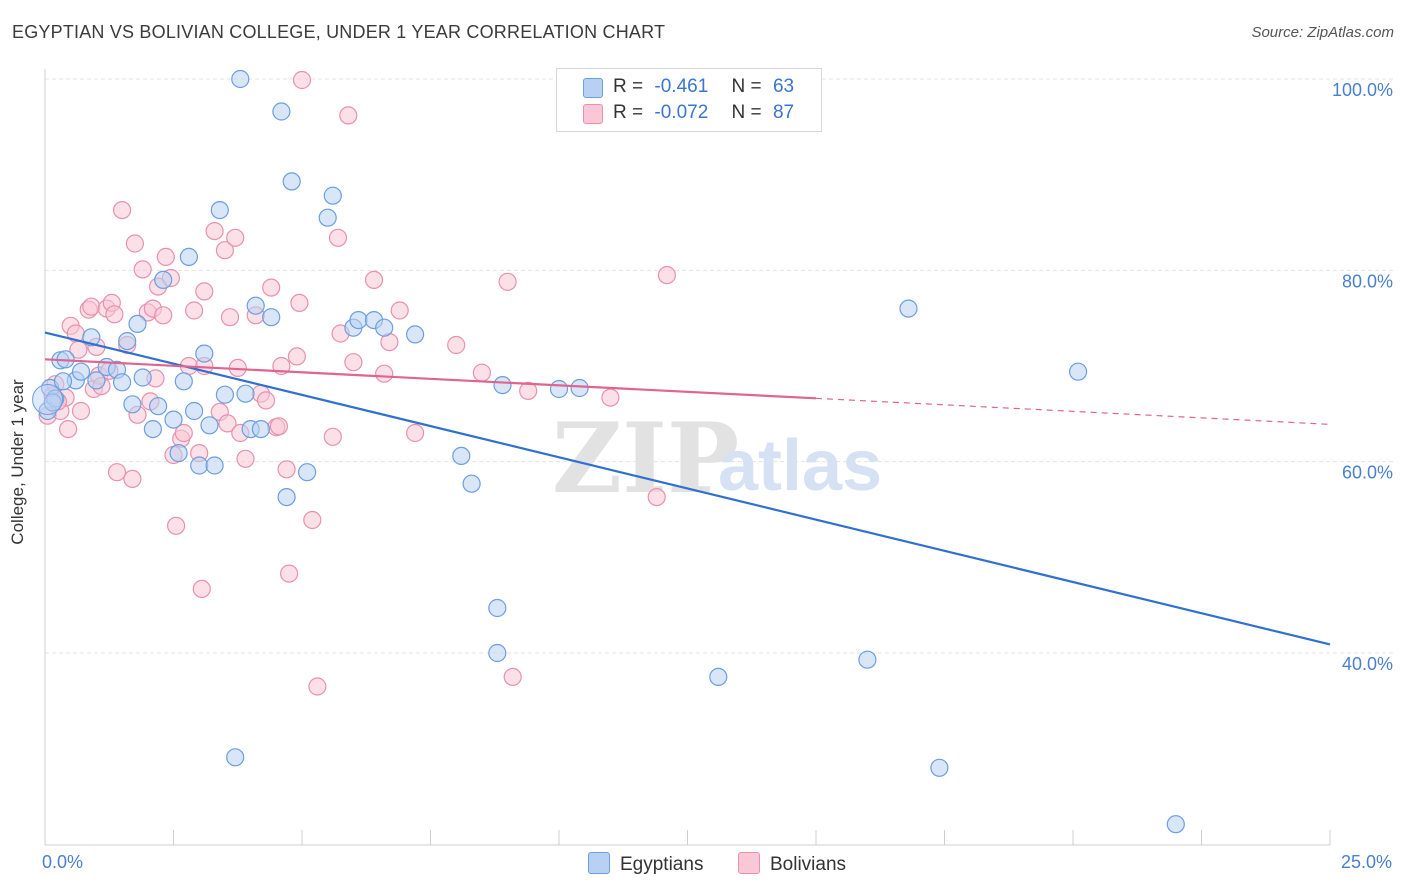 The height and width of the screenshot is (892, 1406). What do you see at coordinates (645, 864) in the screenshot?
I see `legend-item-egyptians: Egyptians` at bounding box center [645, 864].